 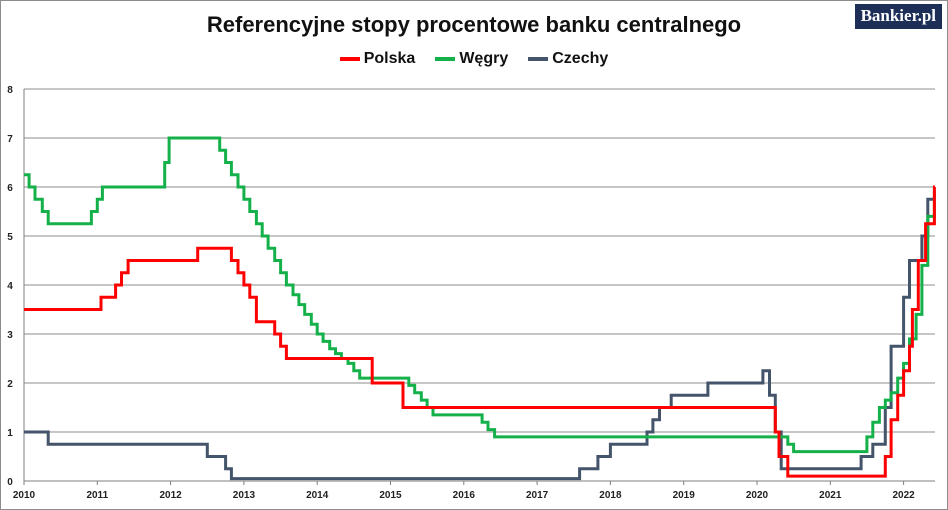 I want to click on x-tick-label-2015: 2015, so click(x=390, y=495).